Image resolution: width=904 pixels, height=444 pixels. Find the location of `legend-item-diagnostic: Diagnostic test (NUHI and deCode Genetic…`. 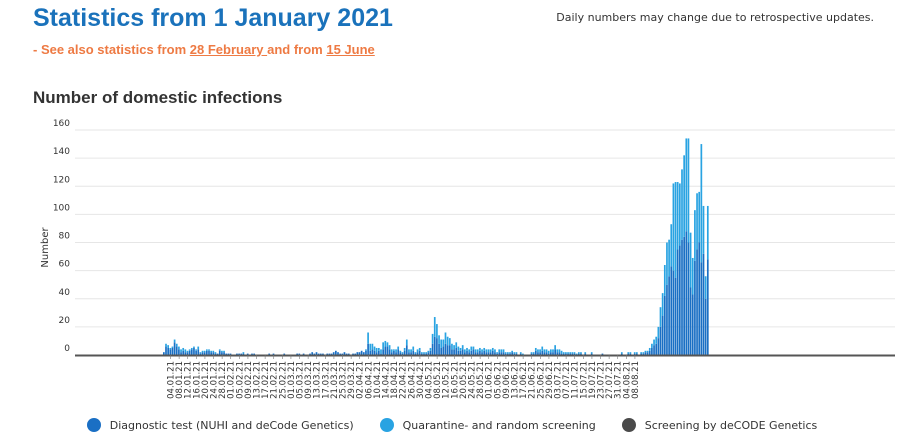

legend-item-diagnostic: Diagnostic test (NUHI and deCode Genetic… is located at coordinates (220, 425).